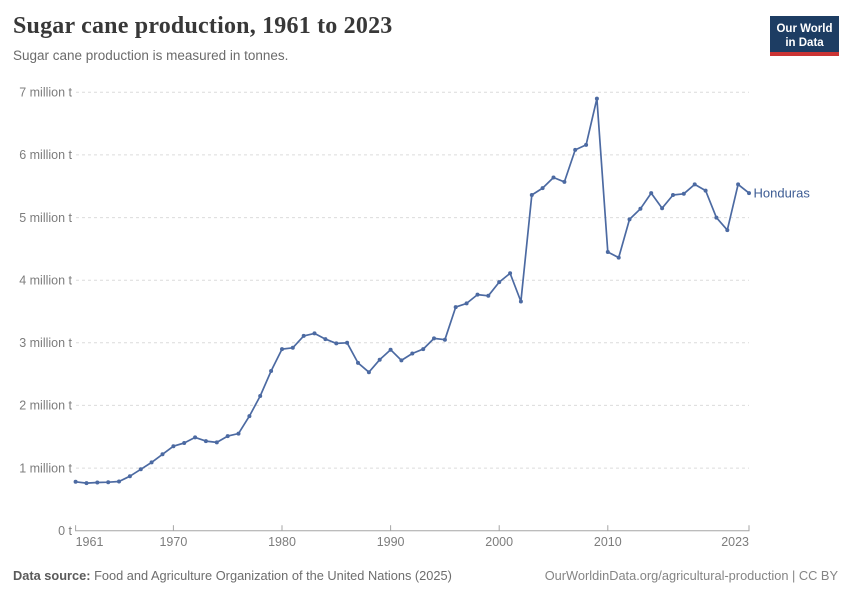 This screenshot has height=600, width=850. What do you see at coordinates (608, 542) in the screenshot?
I see `x-axis-tick-label: 2010` at bounding box center [608, 542].